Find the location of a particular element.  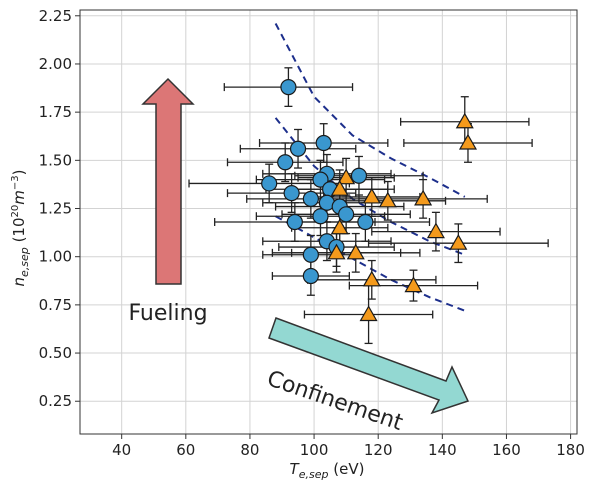

y-axis-label: ne,sep (1020m−3) is located at coordinates (20, 228).